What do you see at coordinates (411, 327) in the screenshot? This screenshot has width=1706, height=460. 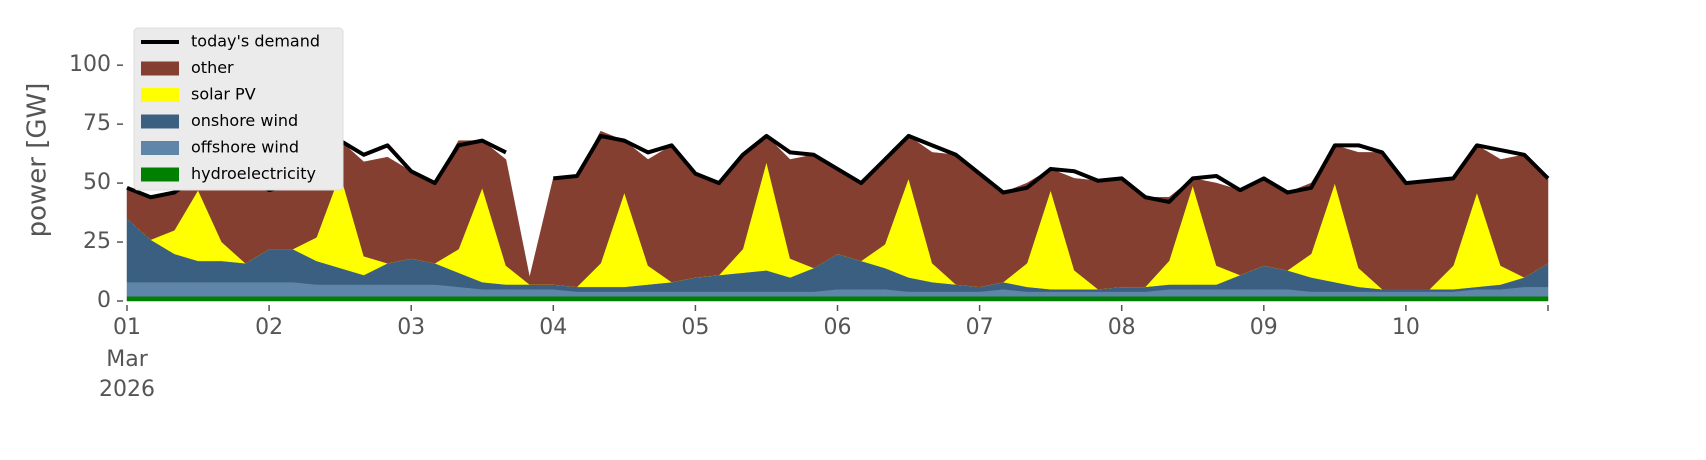 I see `x-tick-label: 03` at bounding box center [411, 327].